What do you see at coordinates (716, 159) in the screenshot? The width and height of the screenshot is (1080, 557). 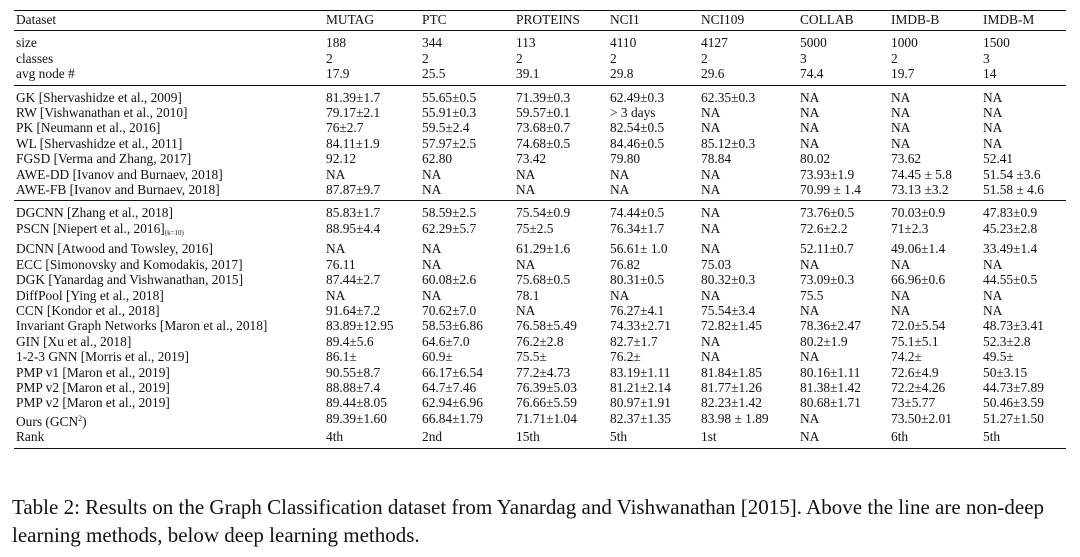 I see `result-cell: 78.84` at bounding box center [716, 159].